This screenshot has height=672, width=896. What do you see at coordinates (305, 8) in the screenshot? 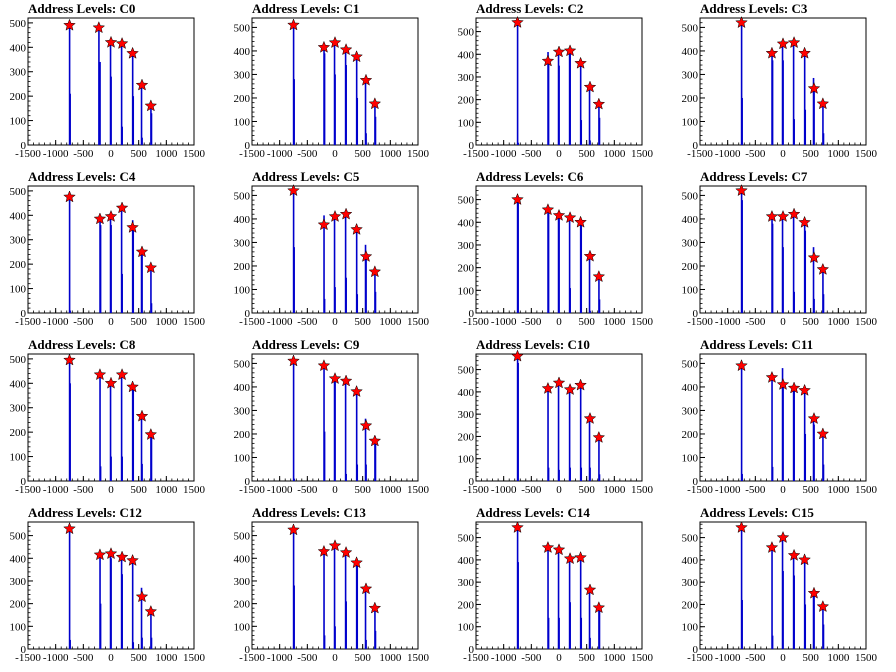
I see `chart-title: Address Levels: C1` at bounding box center [305, 8].